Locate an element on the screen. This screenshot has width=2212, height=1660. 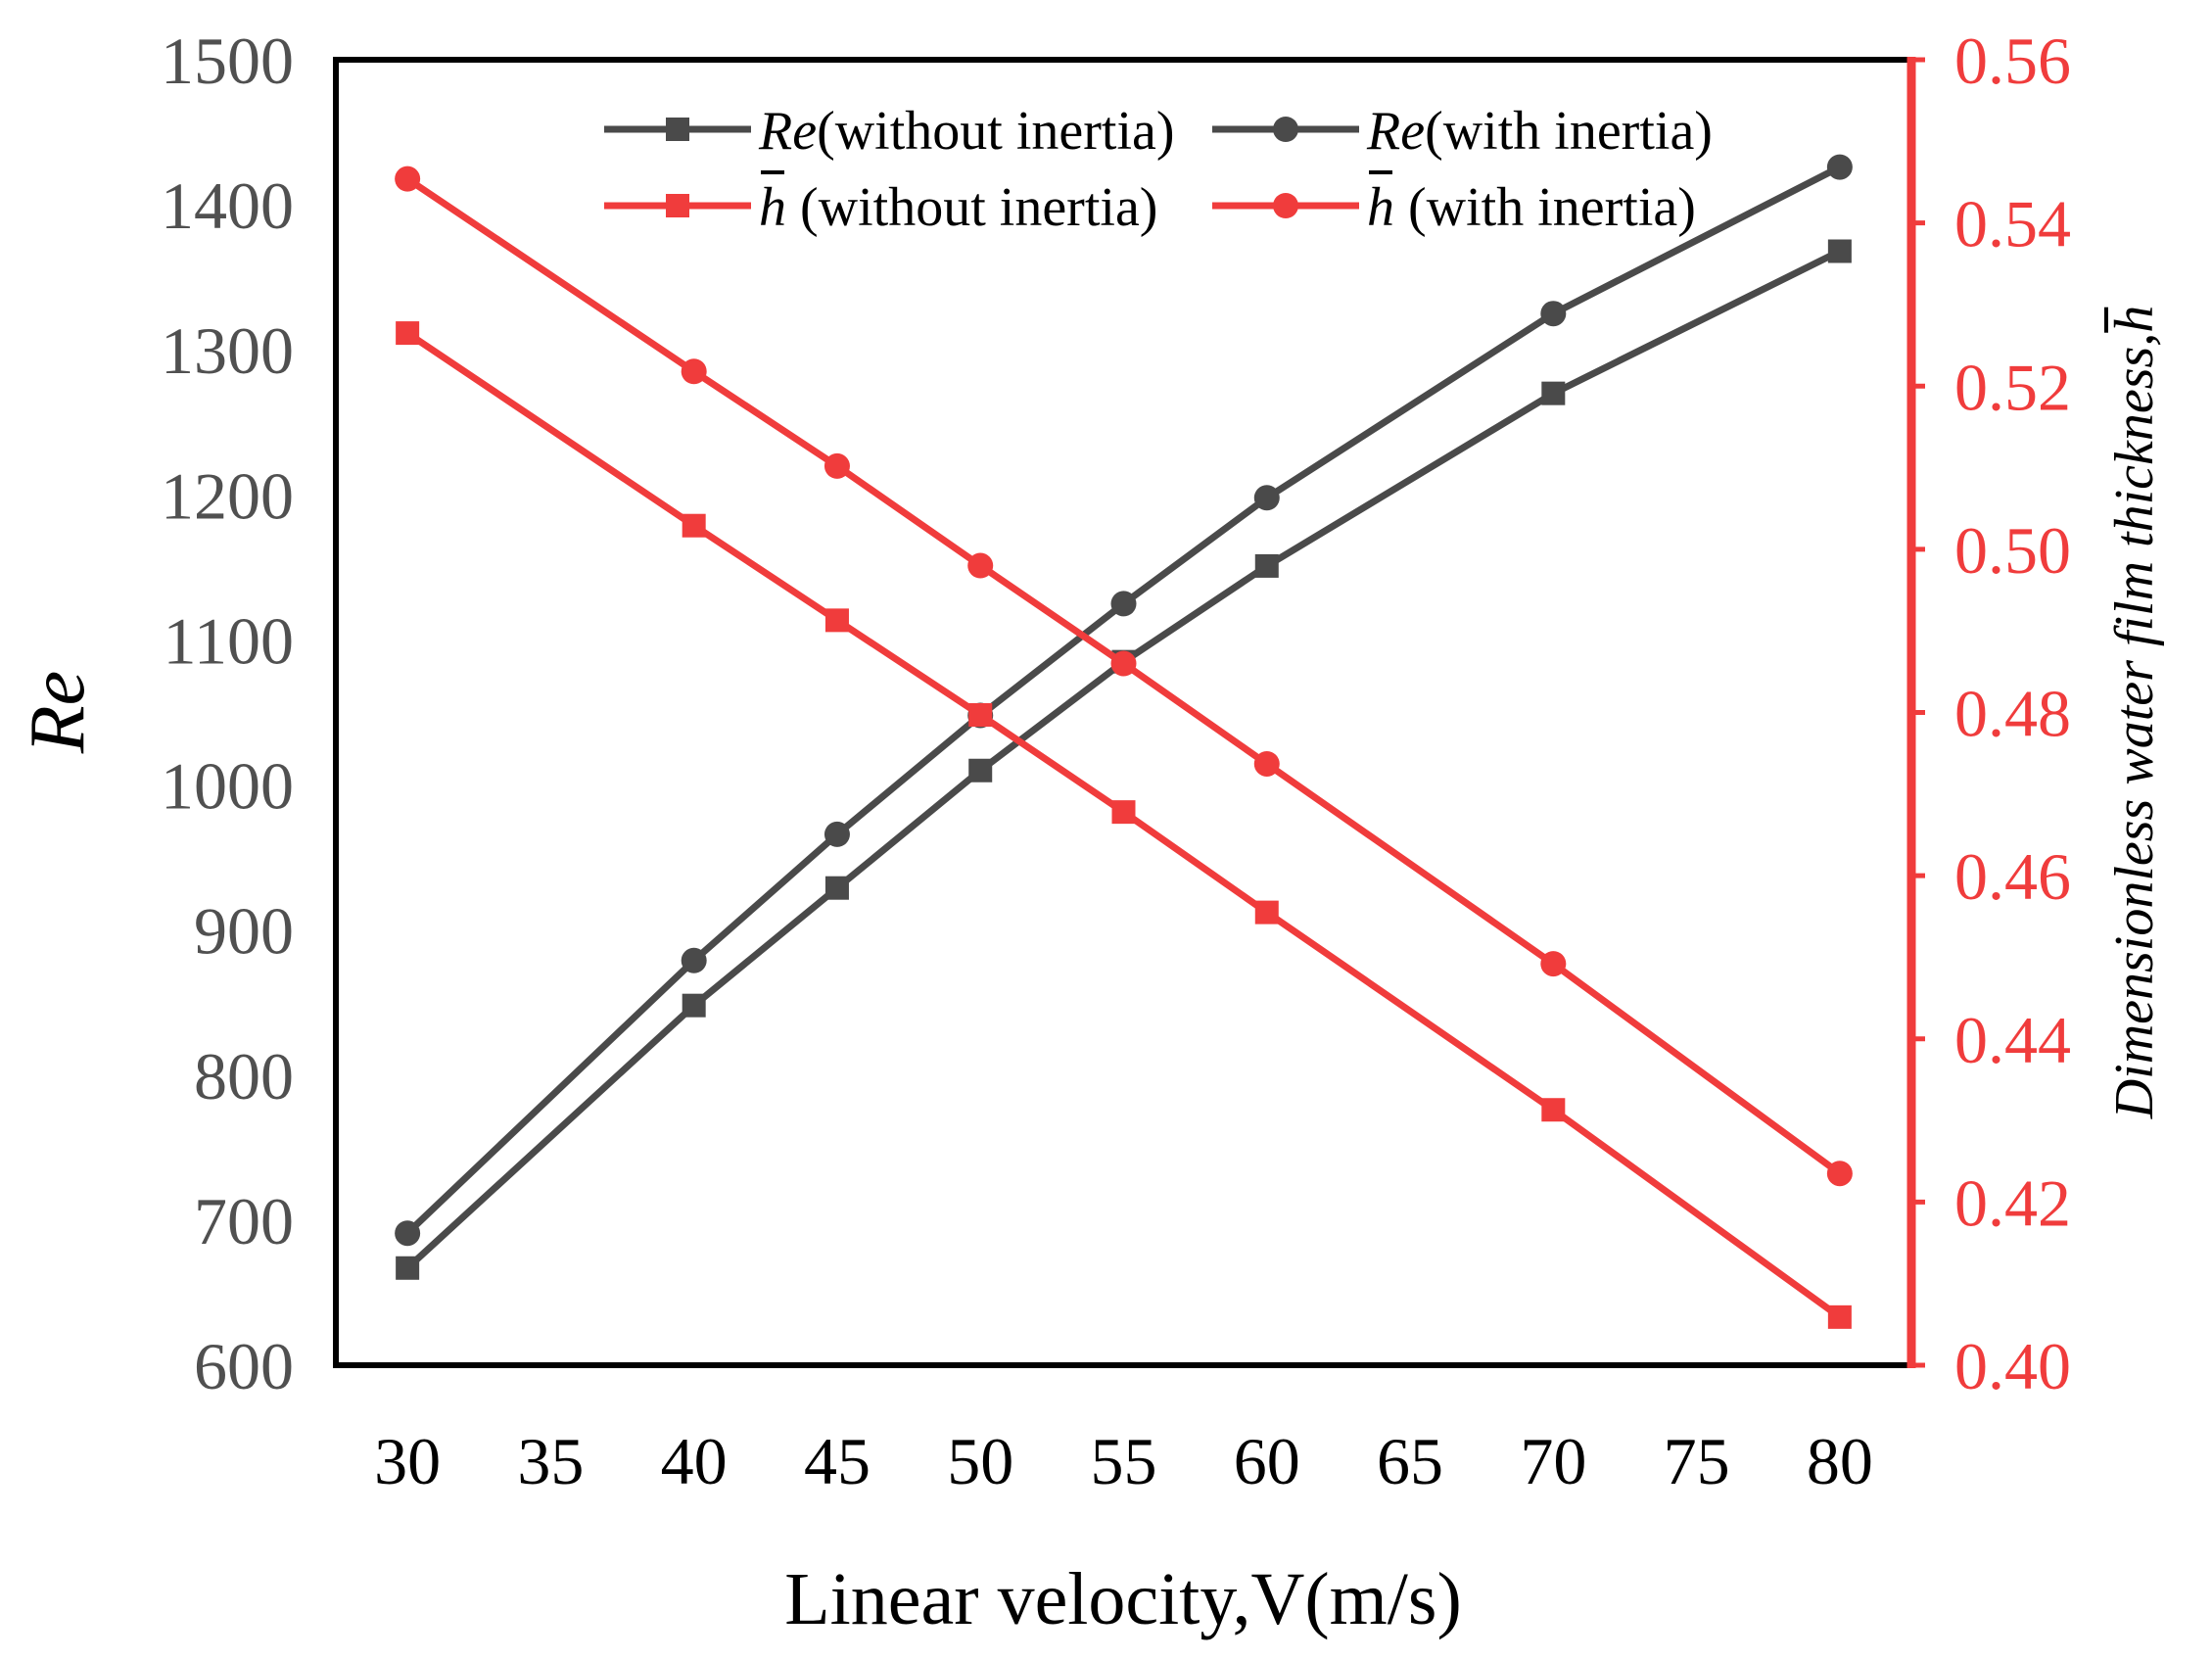
legend-entry: h (with inertia) is located at coordinates (1454, 204).